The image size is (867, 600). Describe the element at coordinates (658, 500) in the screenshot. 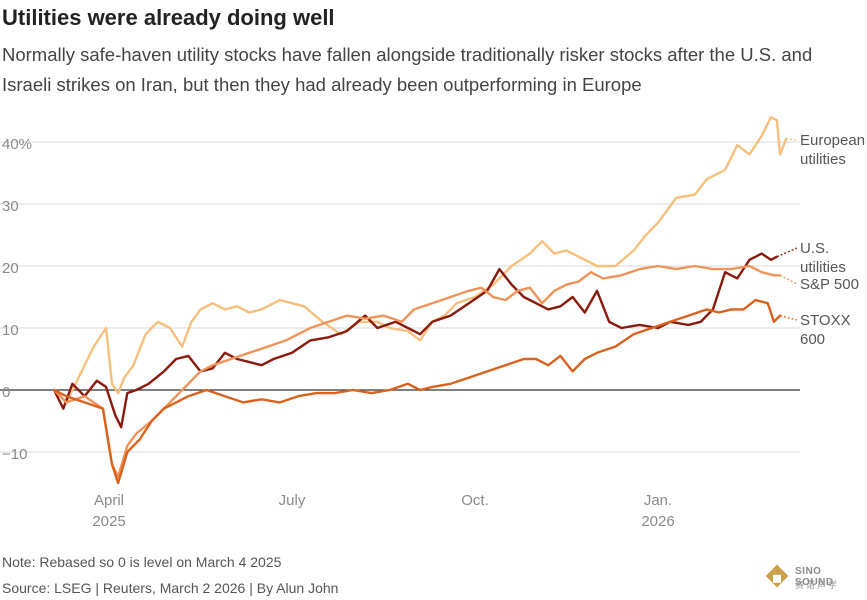

I see `x-tick-label: Jan.` at that location.